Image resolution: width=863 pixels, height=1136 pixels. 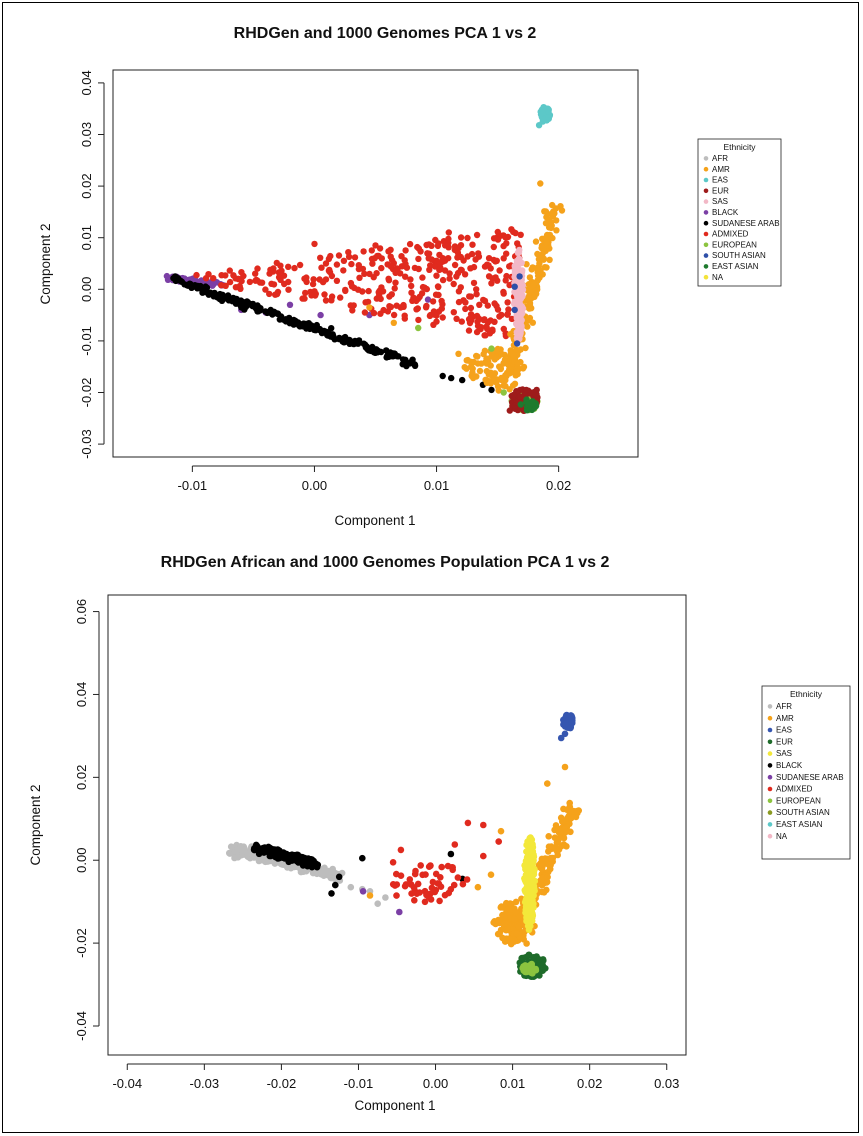 What do you see at coordinates (718, 277) in the screenshot?
I see `legend-label: NA` at bounding box center [718, 277].